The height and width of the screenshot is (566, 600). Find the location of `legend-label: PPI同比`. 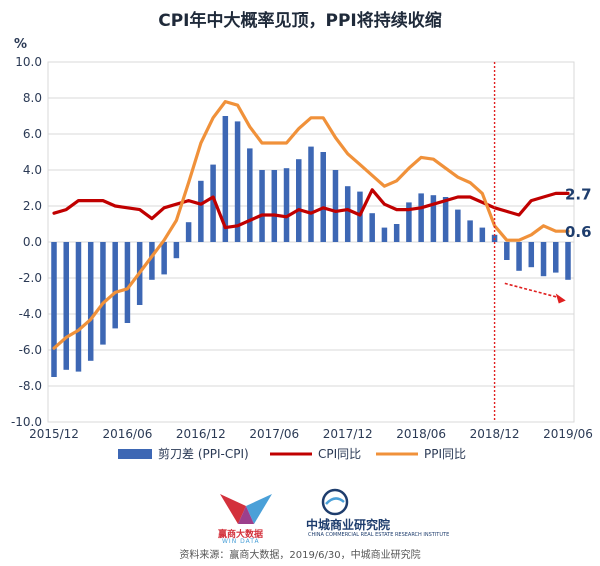

legend-label: PPI同比 is located at coordinates (445, 454).